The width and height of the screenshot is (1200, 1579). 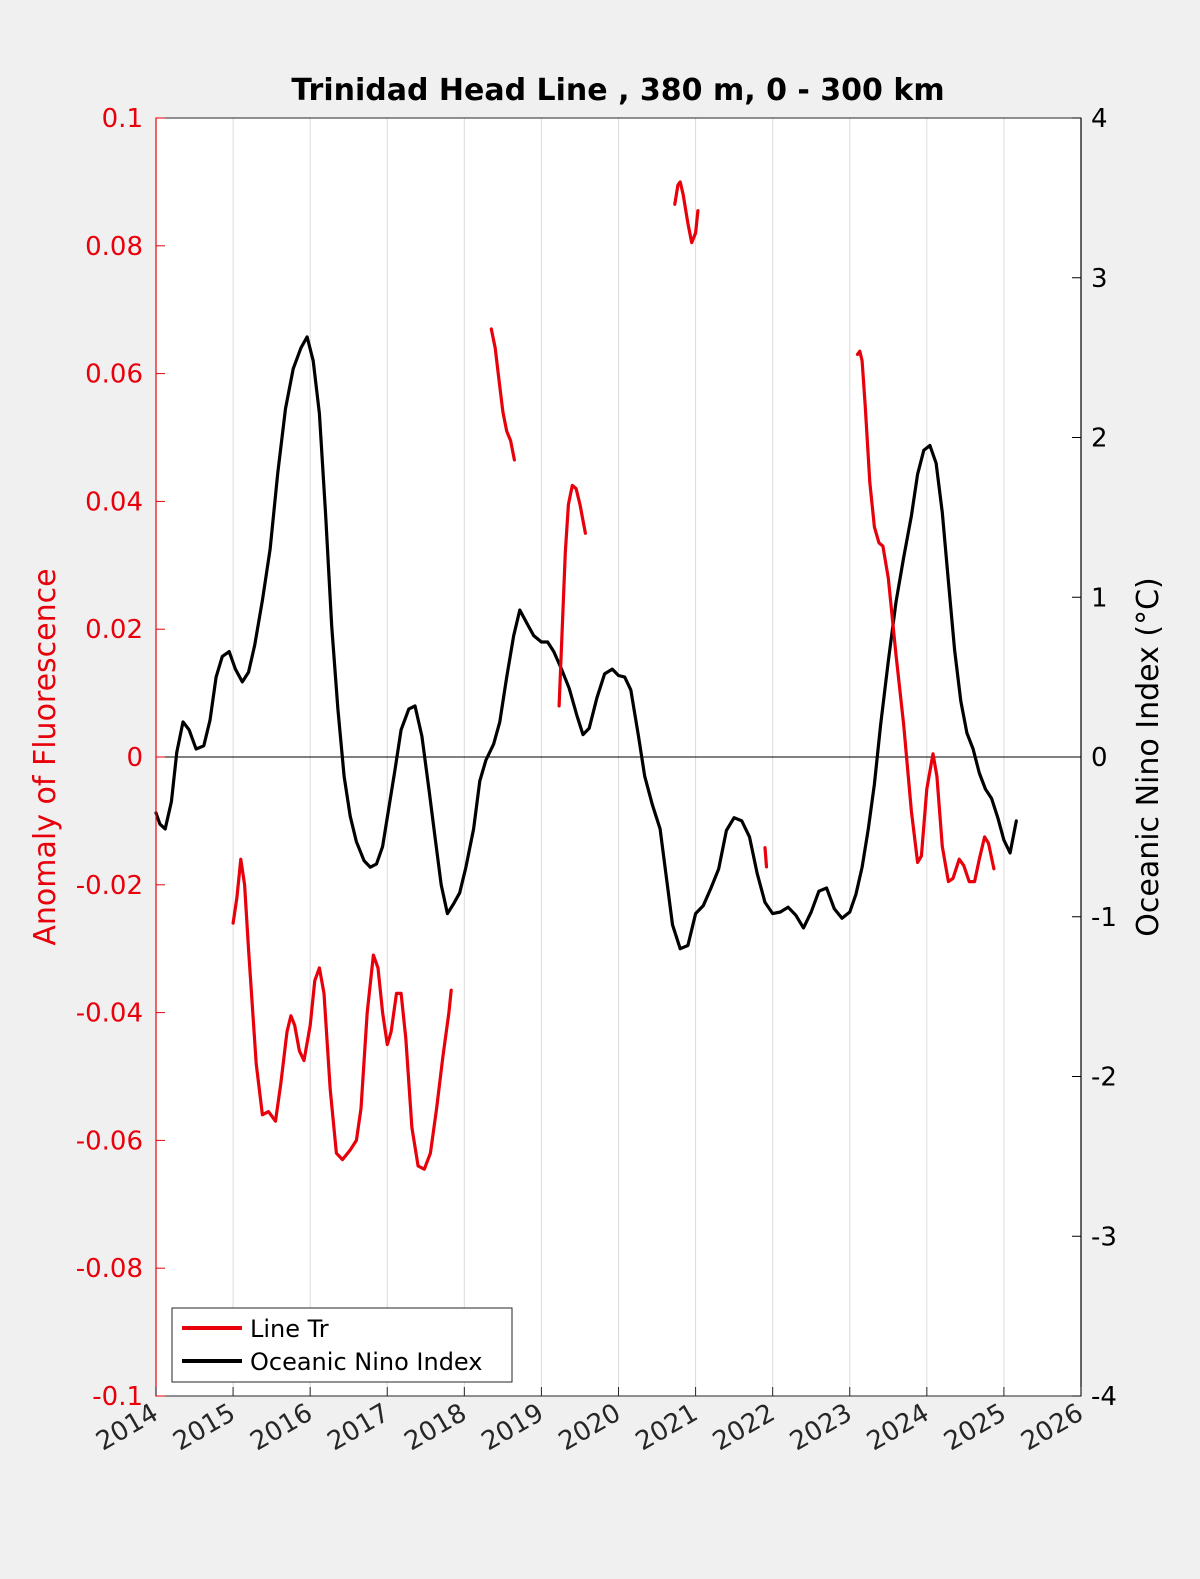 I want to click on y-right-tick-label-6: 2, so click(x=1099, y=439).